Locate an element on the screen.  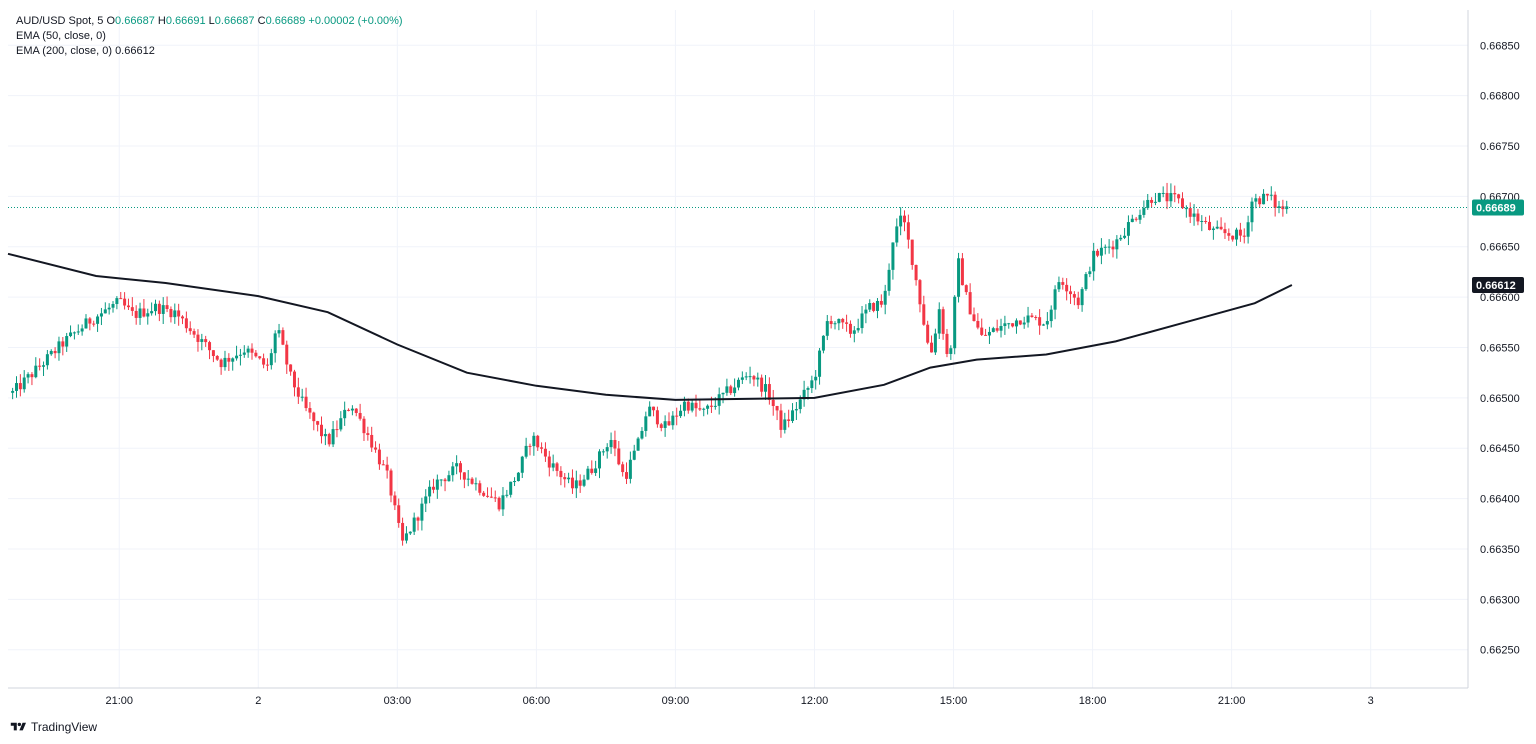
low-value: 0.66687 is located at coordinates (234, 21).